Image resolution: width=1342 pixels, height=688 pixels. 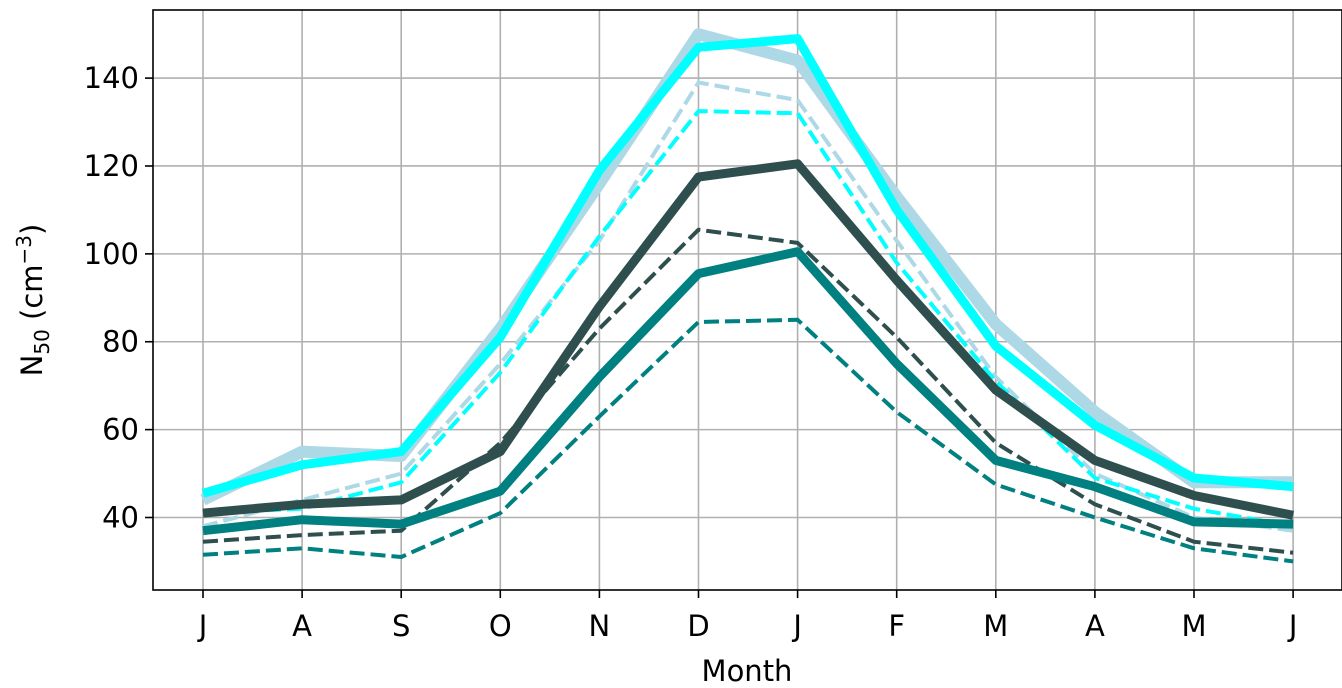 What do you see at coordinates (32, 229) in the screenshot?
I see `y-axis-title-unit-close: )` at bounding box center [32, 229].